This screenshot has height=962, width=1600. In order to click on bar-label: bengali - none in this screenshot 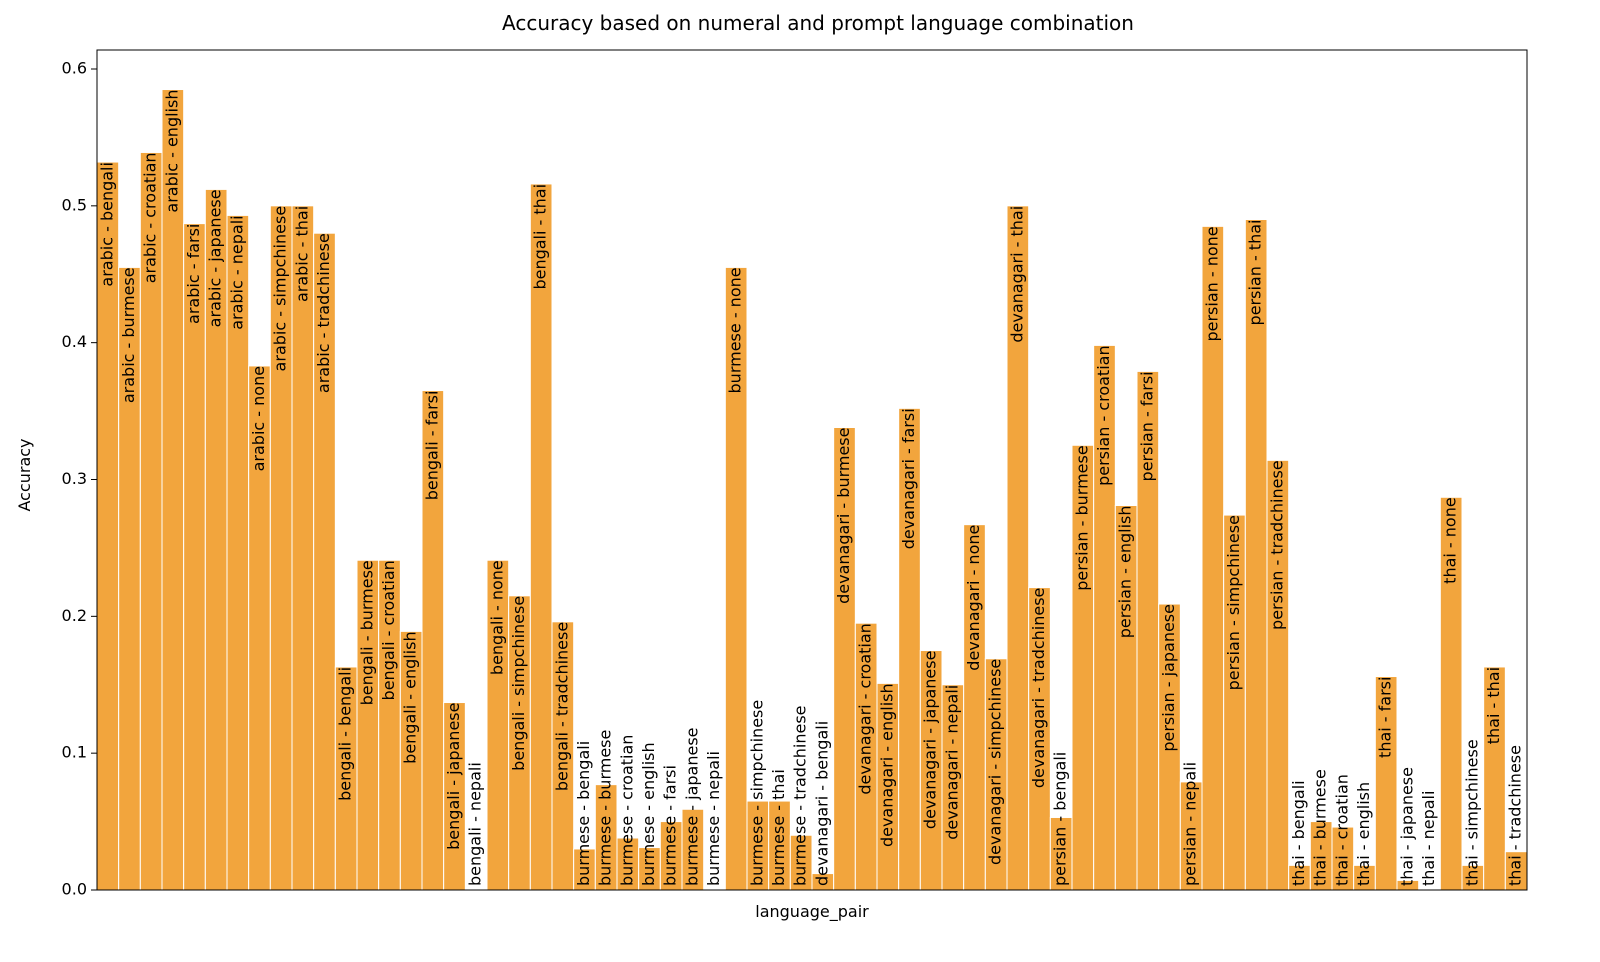, I will do `click(496, 617)`.